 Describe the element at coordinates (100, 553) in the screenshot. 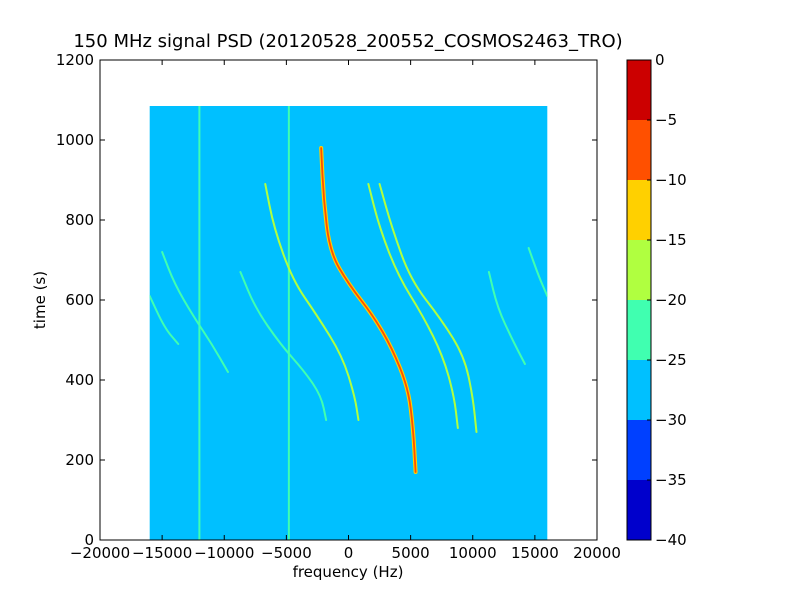

I see `x-tick-label: −20000` at that location.